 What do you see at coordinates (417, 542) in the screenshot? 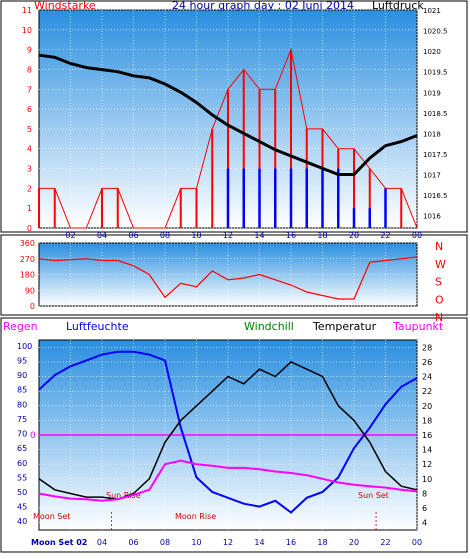
I see `panel3-x-tick-label: 00` at bounding box center [417, 542].